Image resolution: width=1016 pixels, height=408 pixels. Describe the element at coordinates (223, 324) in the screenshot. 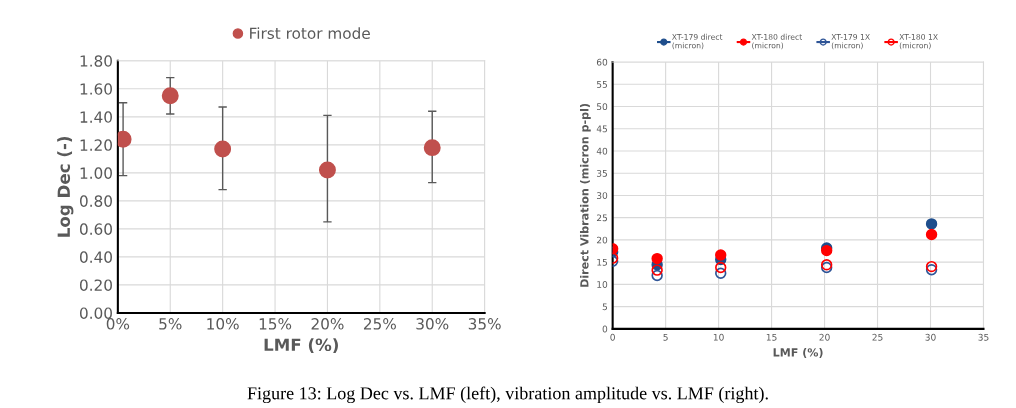

I see `x-tick-label: 10%` at that location.